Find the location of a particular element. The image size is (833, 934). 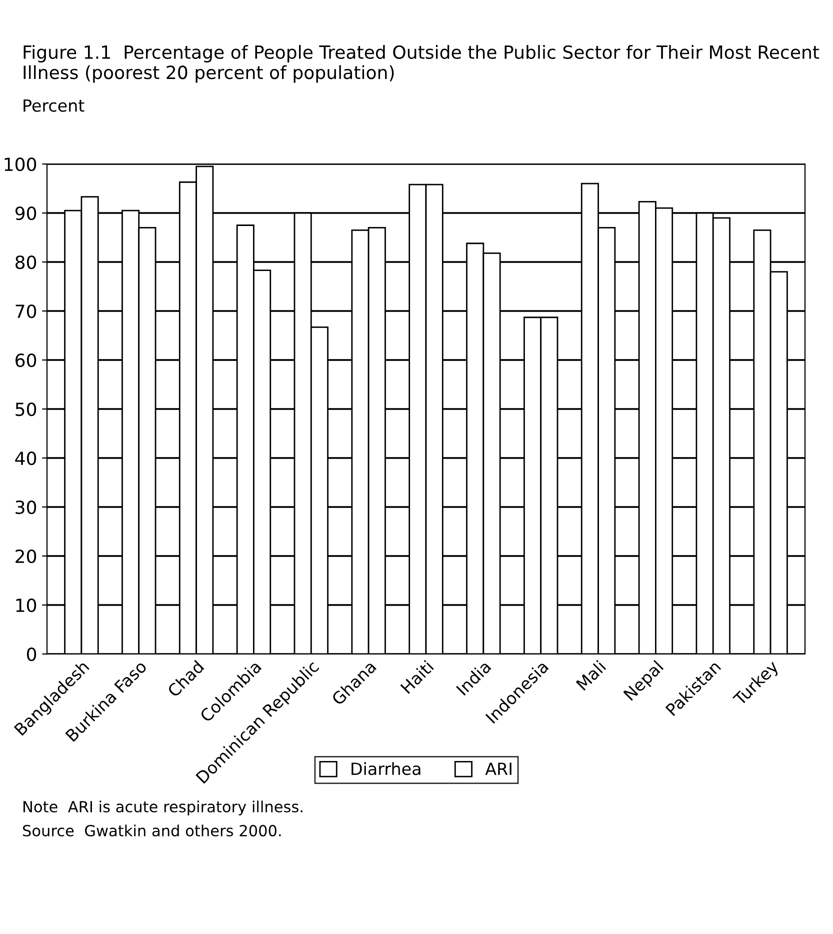

y-tick-label: 0 is located at coordinates (31, 654).